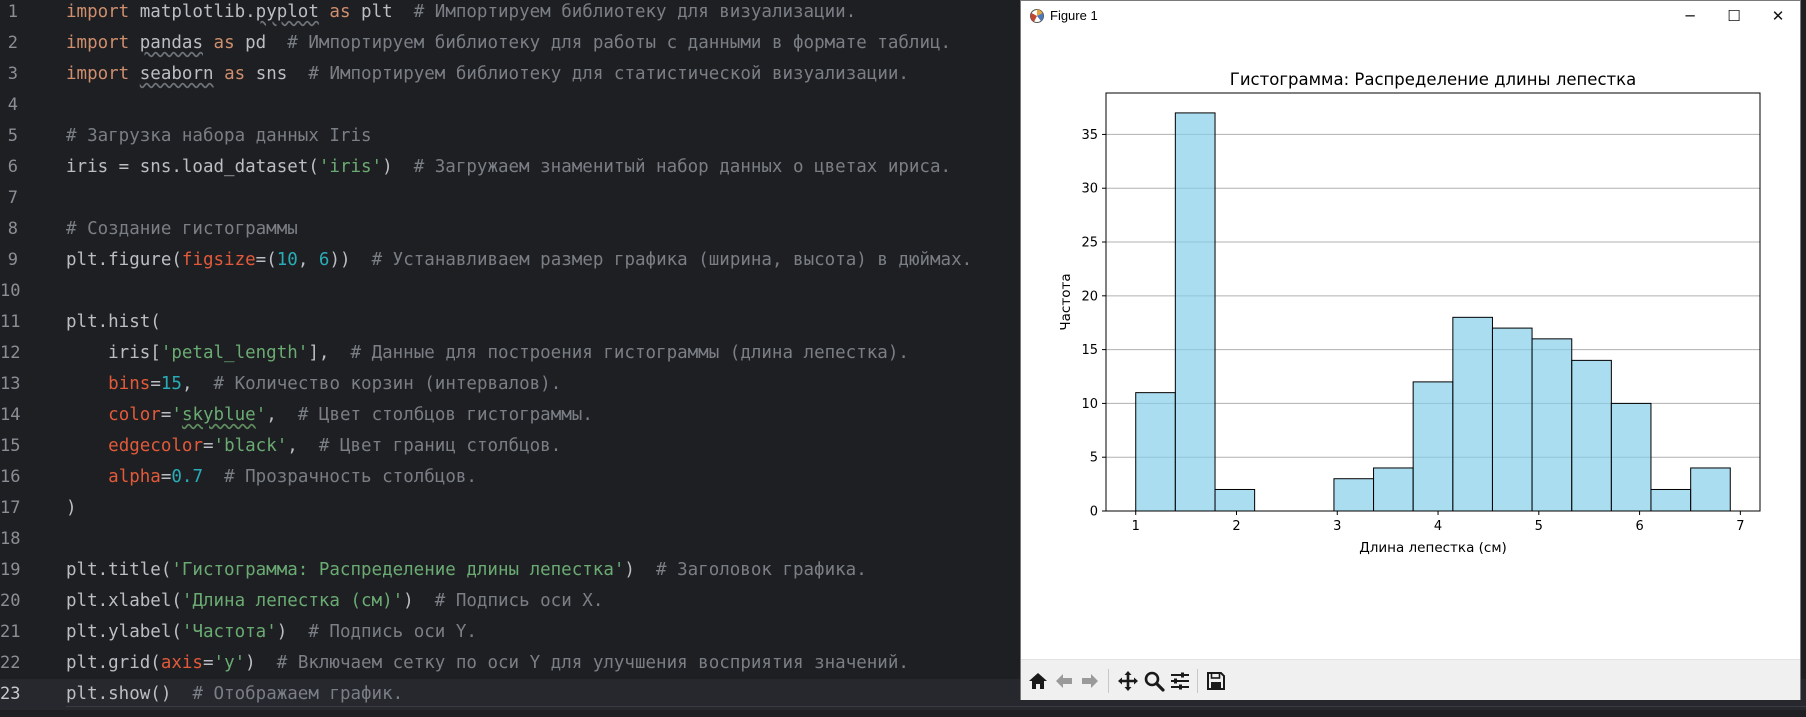 The height and width of the screenshot is (717, 1806). I want to click on code-token: # Отображаем график., so click(298, 694).